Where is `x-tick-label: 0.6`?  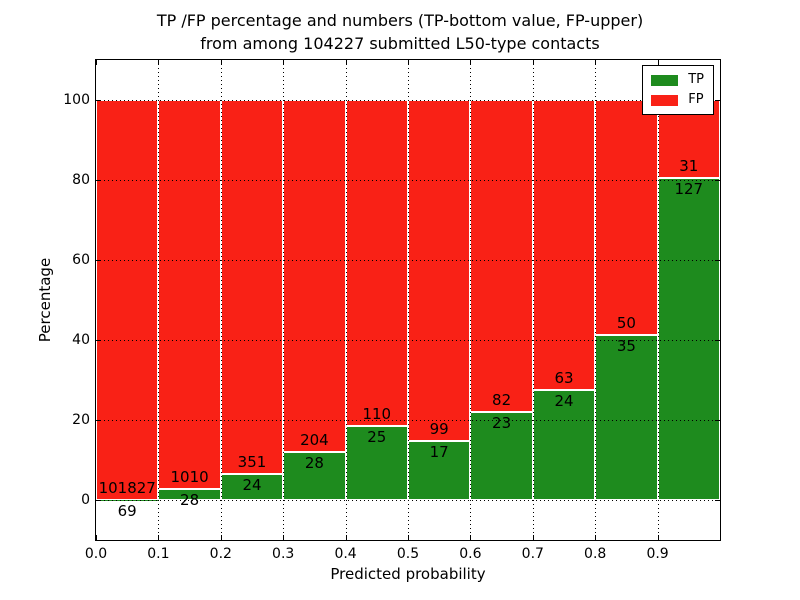
x-tick-label: 0.6 is located at coordinates (470, 554).